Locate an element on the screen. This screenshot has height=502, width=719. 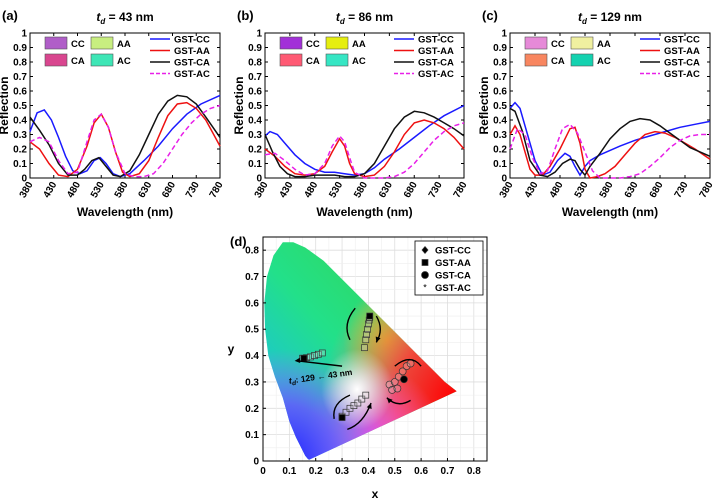
annotation-sub: d is located at coordinates (295, 384).